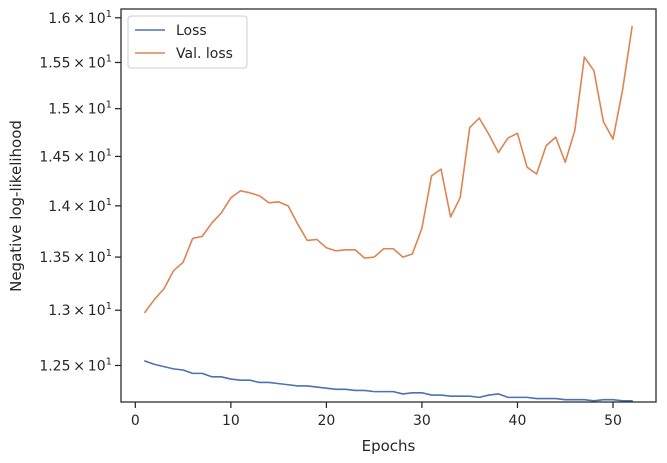  Describe the element at coordinates (422, 421) in the screenshot. I see `x-tick-label: 30` at that location.